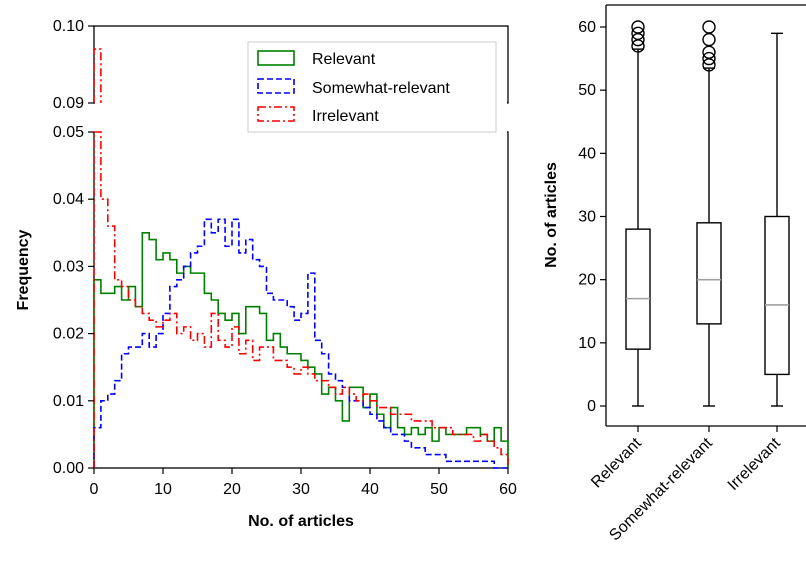 Image resolution: width=806 pixels, height=577 pixels. Describe the element at coordinates (276, 86) in the screenshot. I see `legend-swatch-somewhat-relevant` at that location.